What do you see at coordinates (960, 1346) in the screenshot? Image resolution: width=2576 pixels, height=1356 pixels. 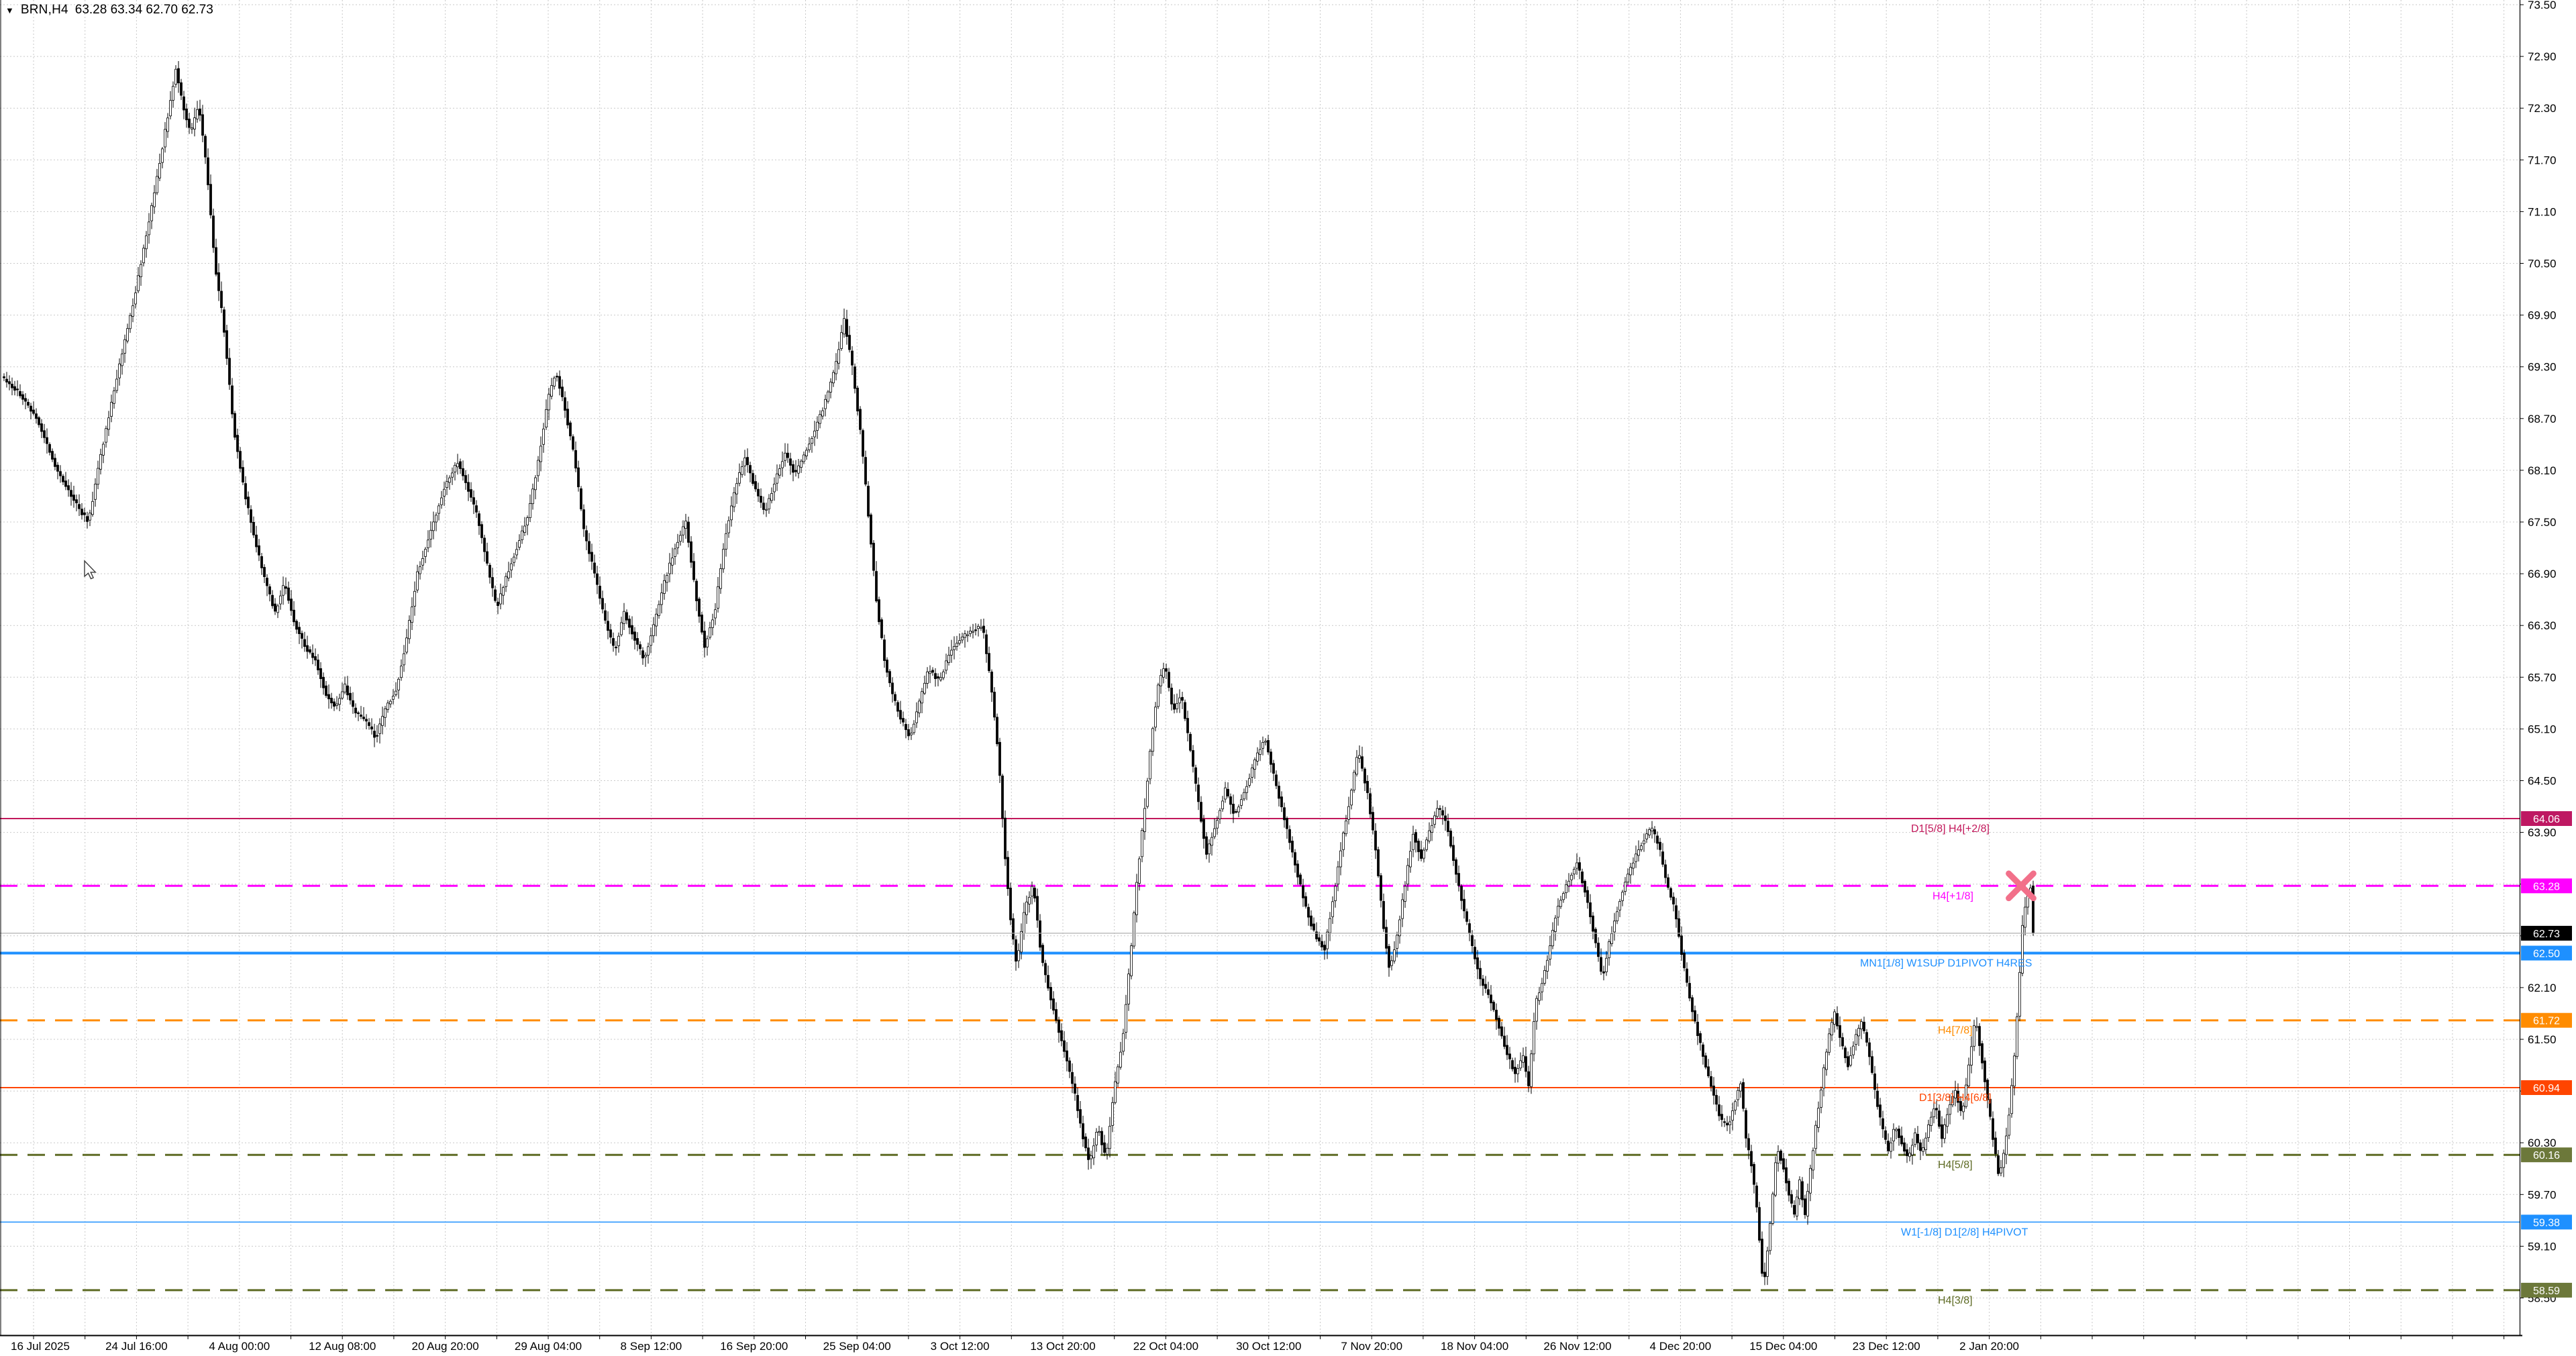 I see `time-axis-label: 3 Oct 12:00` at bounding box center [960, 1346].